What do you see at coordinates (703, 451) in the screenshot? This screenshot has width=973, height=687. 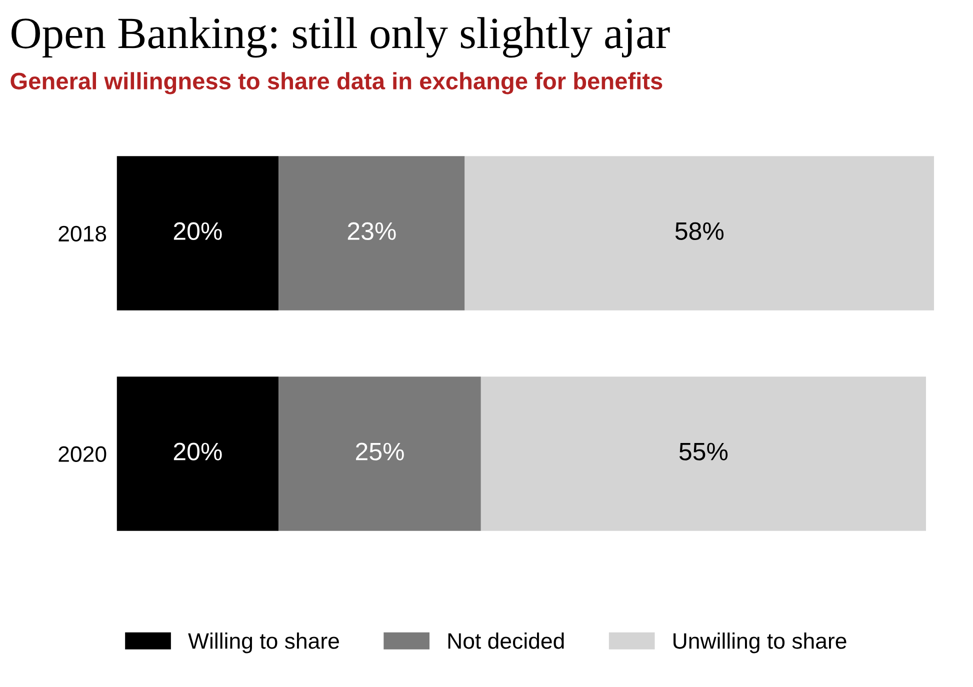 I see `data-label: 55%` at bounding box center [703, 451].